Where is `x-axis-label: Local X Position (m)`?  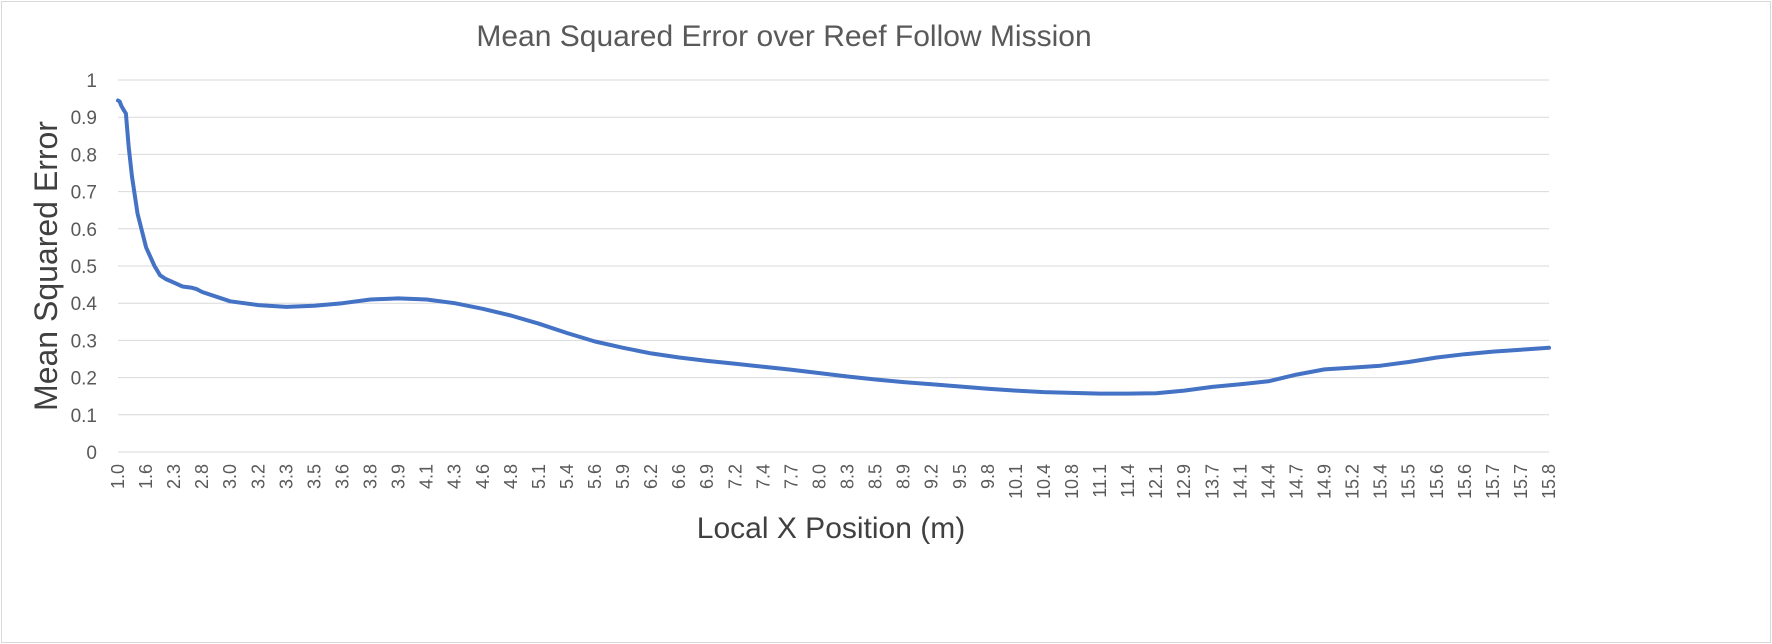
x-axis-label: Local X Position (m) is located at coordinates (831, 528).